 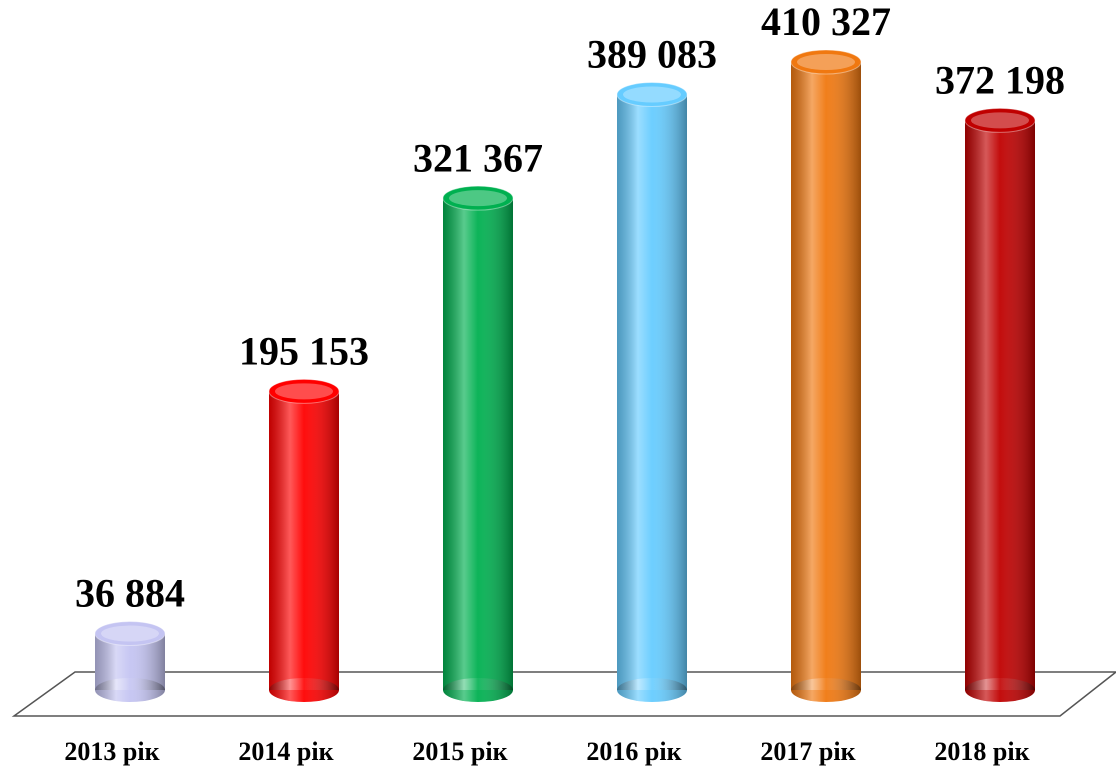 I want to click on value-label: 410 327, so click(x=826, y=22).